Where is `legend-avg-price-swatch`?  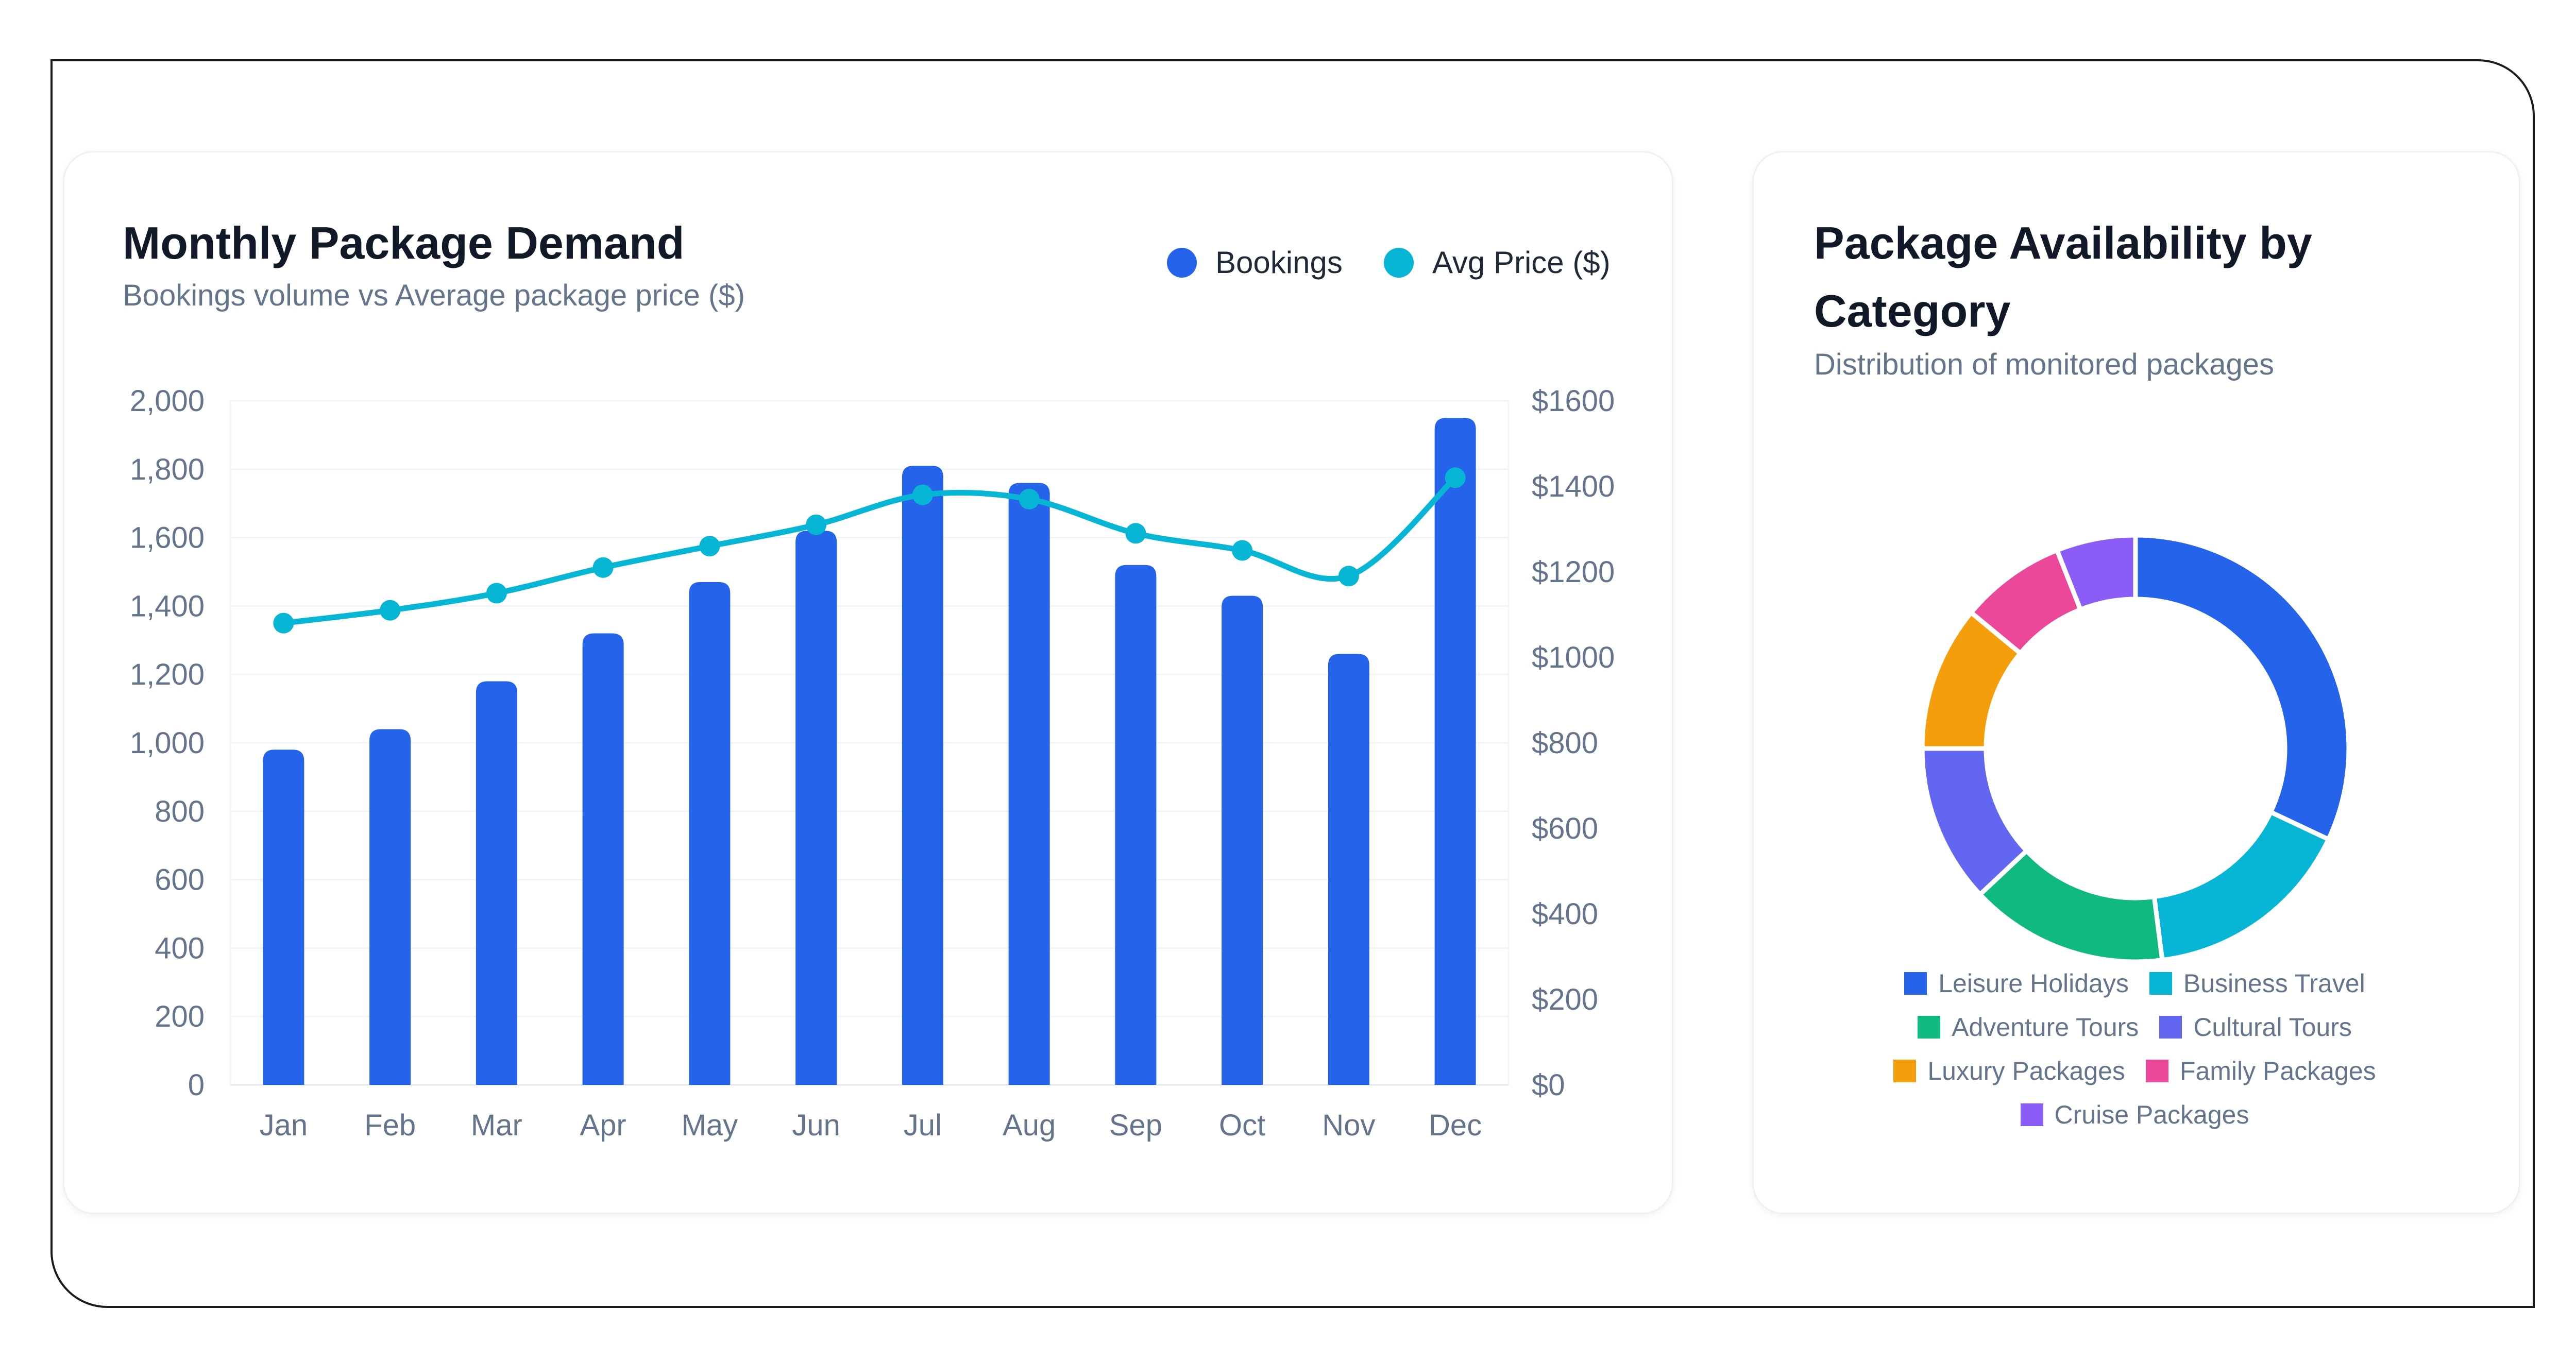
legend-avg-price-swatch is located at coordinates (1399, 262).